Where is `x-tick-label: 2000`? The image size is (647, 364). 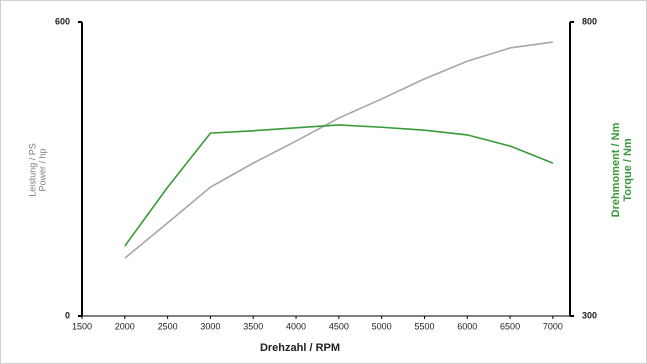
x-tick-label: 2000 is located at coordinates (125, 326).